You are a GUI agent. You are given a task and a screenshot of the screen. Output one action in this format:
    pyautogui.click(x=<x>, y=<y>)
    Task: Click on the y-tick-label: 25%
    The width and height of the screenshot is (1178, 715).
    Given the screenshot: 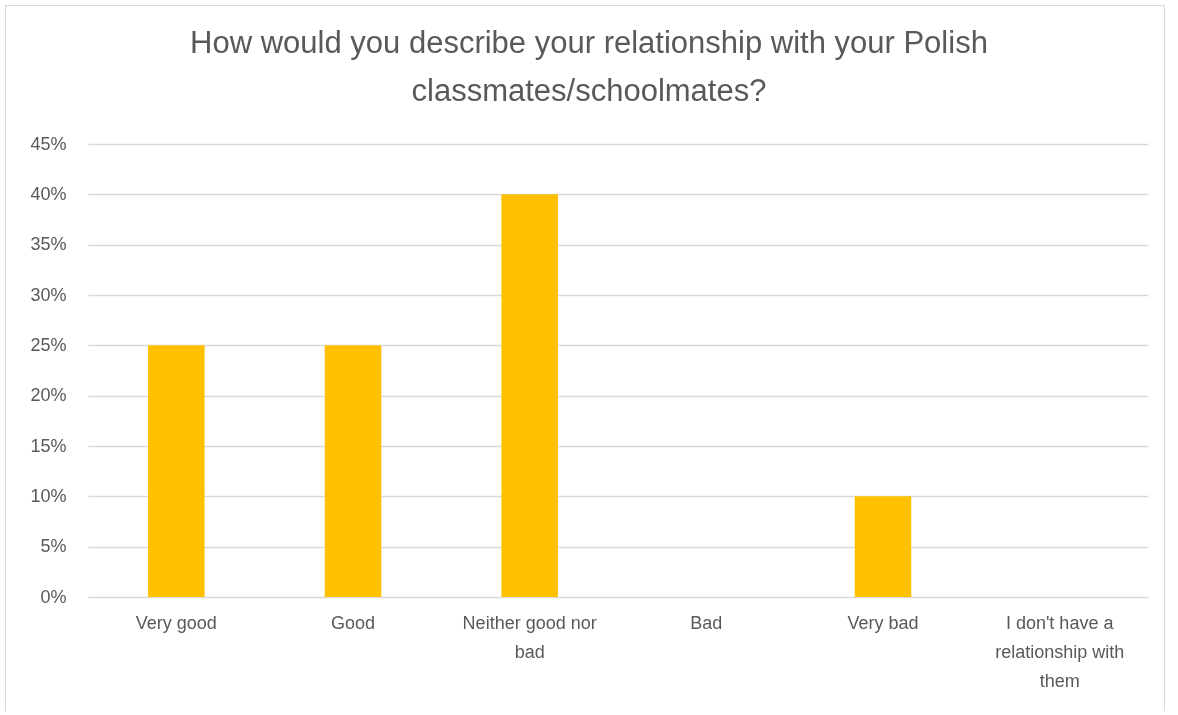 What is the action you would take?
    pyautogui.click(x=48, y=344)
    